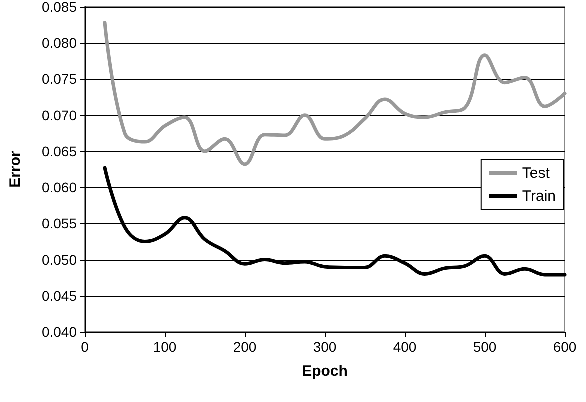  What do you see at coordinates (245, 347) in the screenshot?
I see `x-tick-label: 200` at bounding box center [245, 347].